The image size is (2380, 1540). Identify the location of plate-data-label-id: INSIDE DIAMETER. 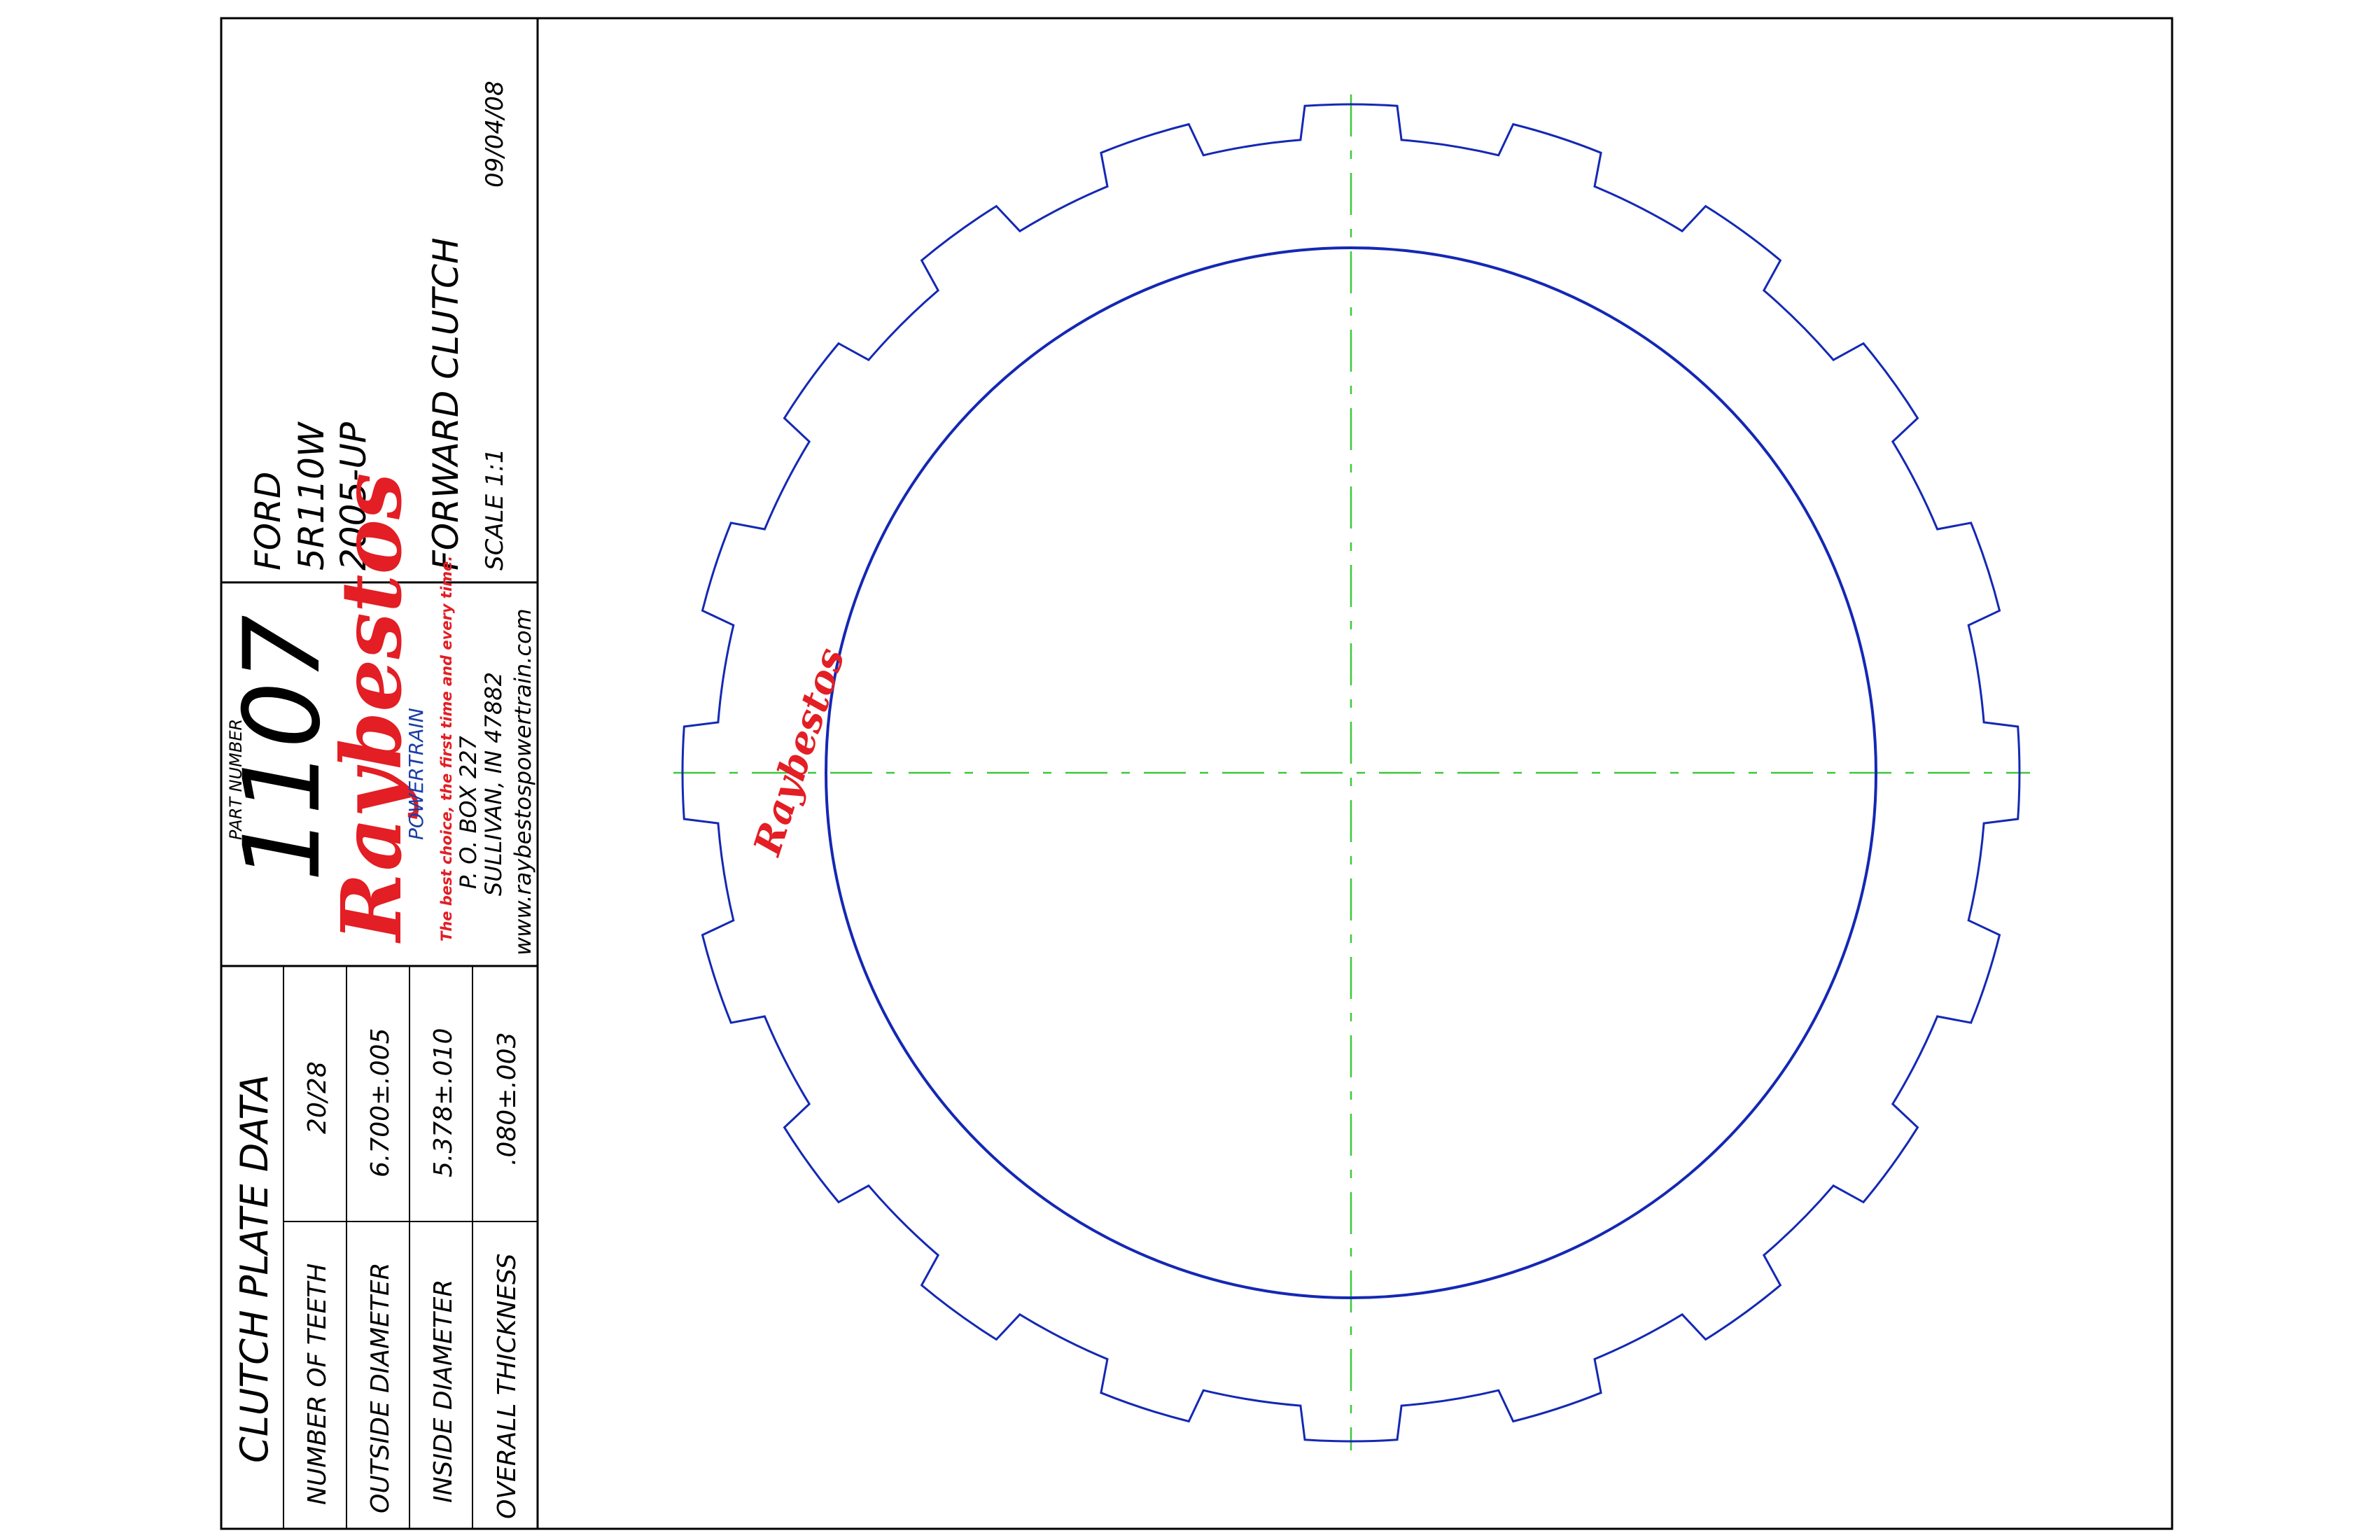
(443, 1391).